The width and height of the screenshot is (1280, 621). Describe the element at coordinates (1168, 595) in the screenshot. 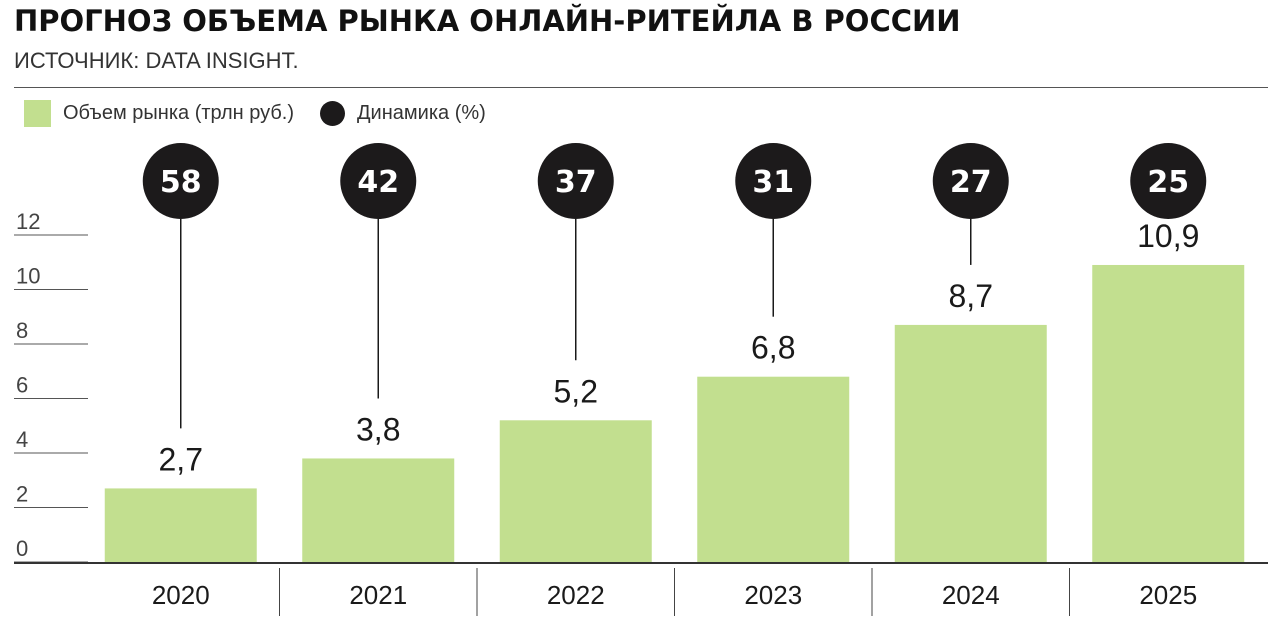

I see `x-tick-label: 2025` at that location.